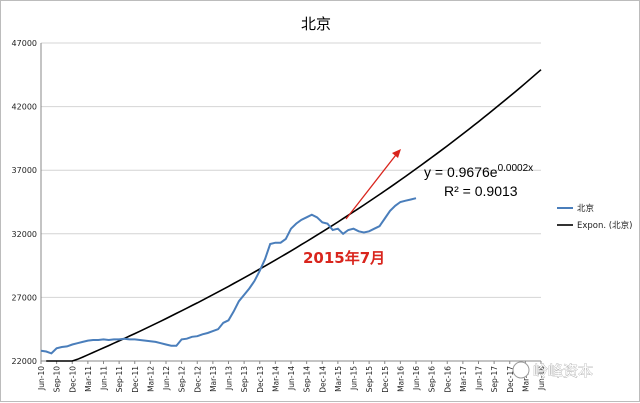  Describe the element at coordinates (563, 371) in the screenshot. I see `watermark-text: 岭峰资本` at that location.